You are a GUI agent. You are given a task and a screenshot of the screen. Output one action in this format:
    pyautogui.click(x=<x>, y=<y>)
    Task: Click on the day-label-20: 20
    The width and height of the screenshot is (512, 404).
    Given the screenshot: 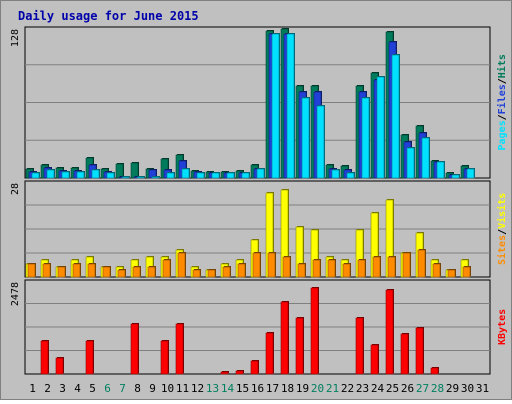 What is the action you would take?
    pyautogui.click(x=317, y=388)
    